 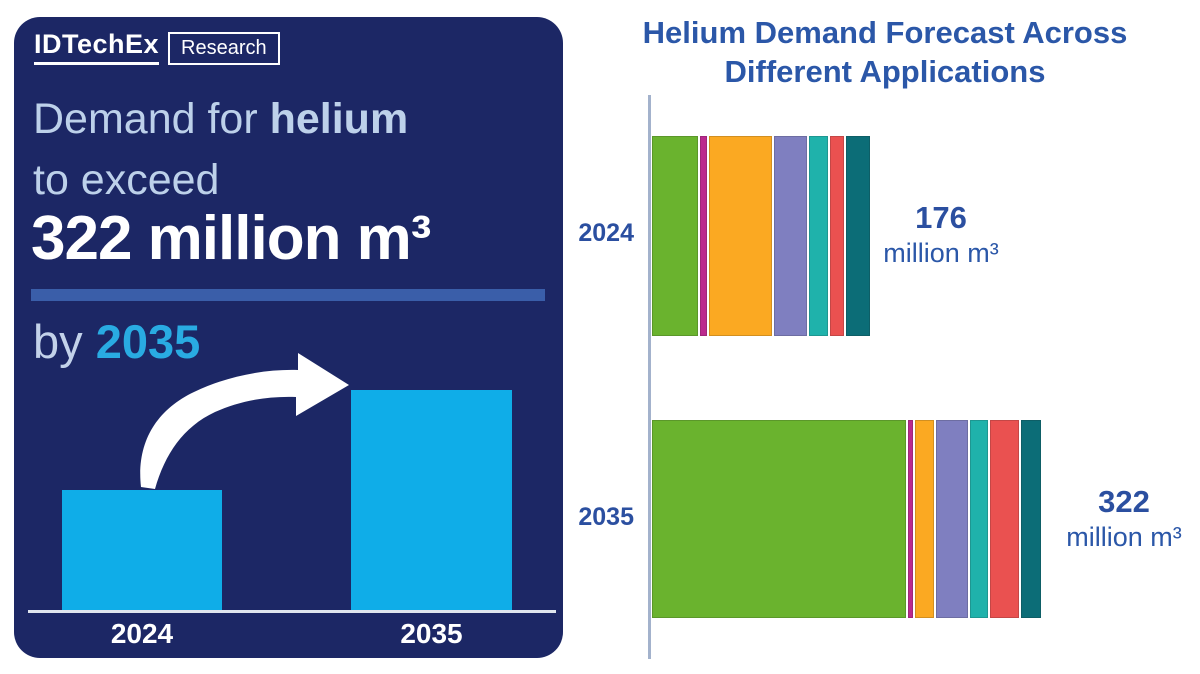 I want to click on year-label-2024: 2024, so click(x=606, y=233).